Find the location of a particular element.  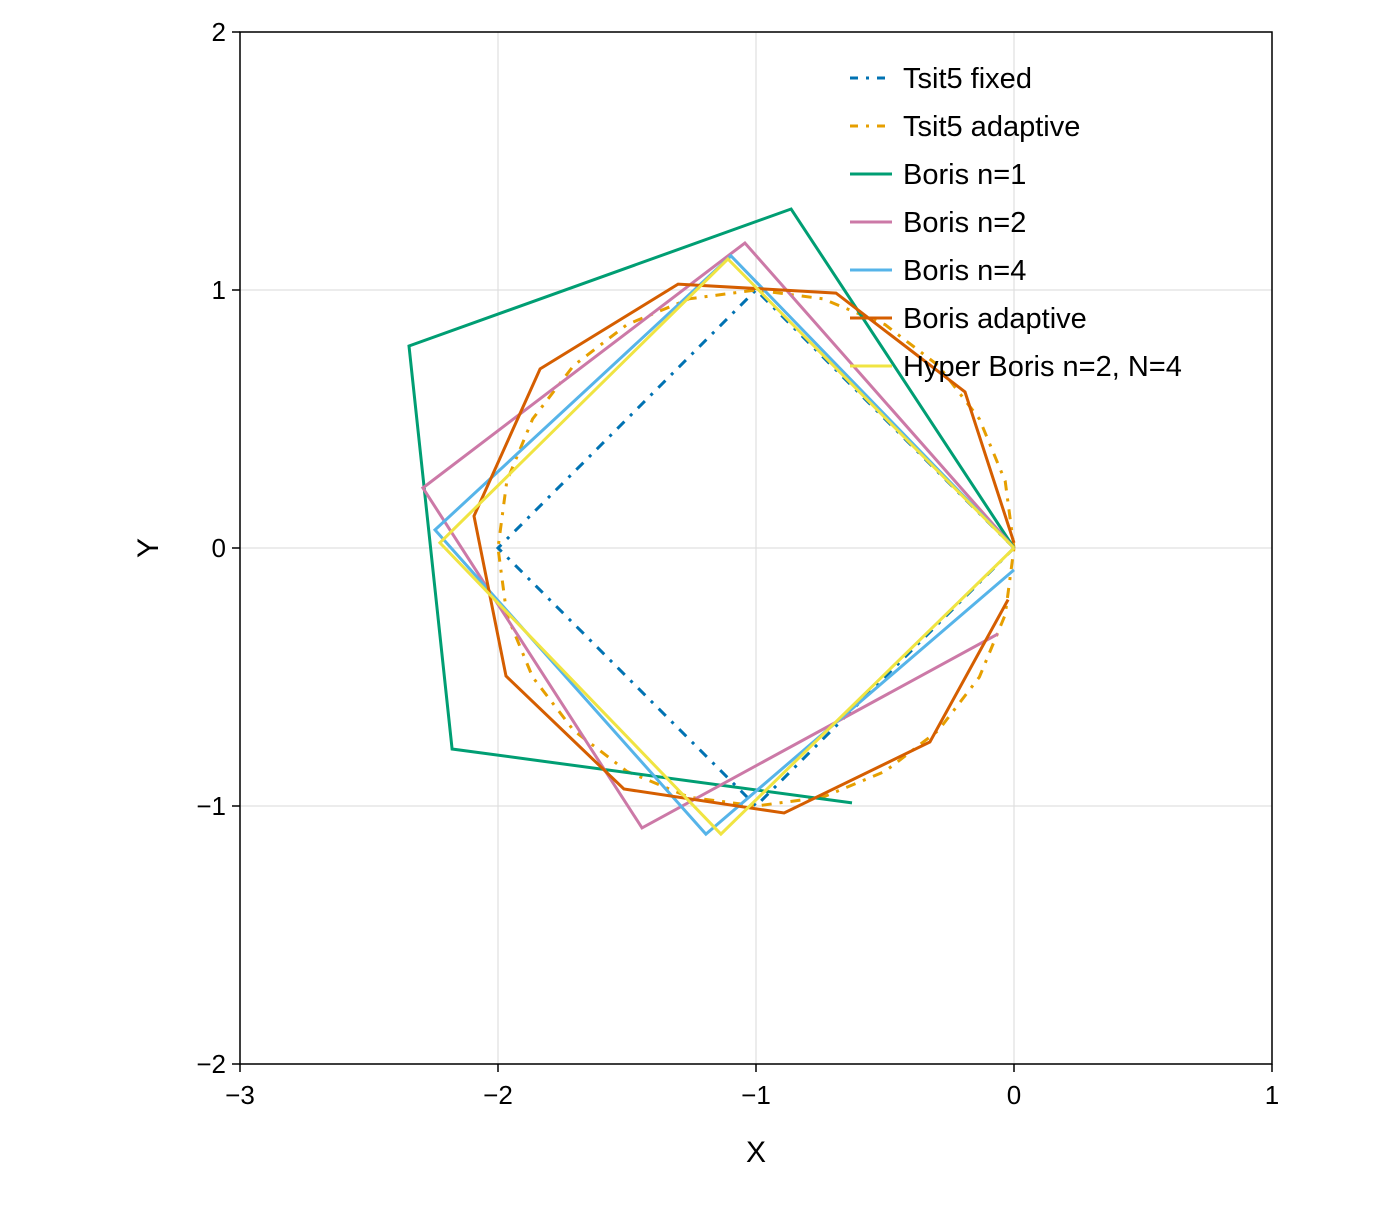

y-tick-label: 2 is located at coordinates (219, 32).